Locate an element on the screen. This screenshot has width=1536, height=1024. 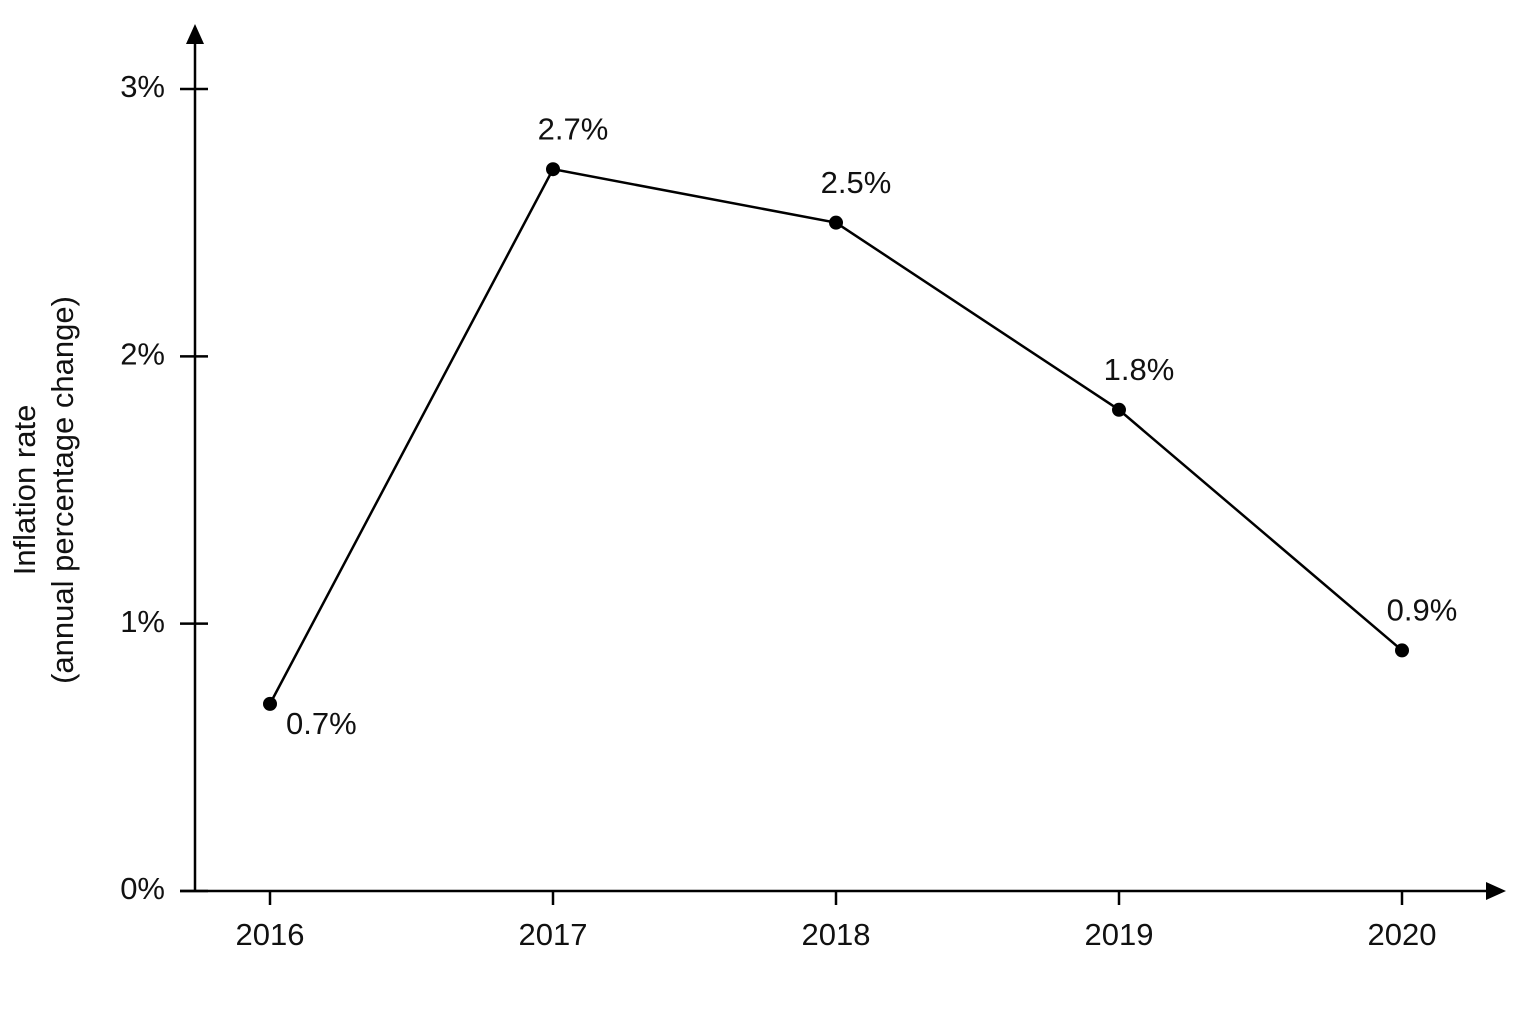
data-label: 2.7% is located at coordinates (573, 128).